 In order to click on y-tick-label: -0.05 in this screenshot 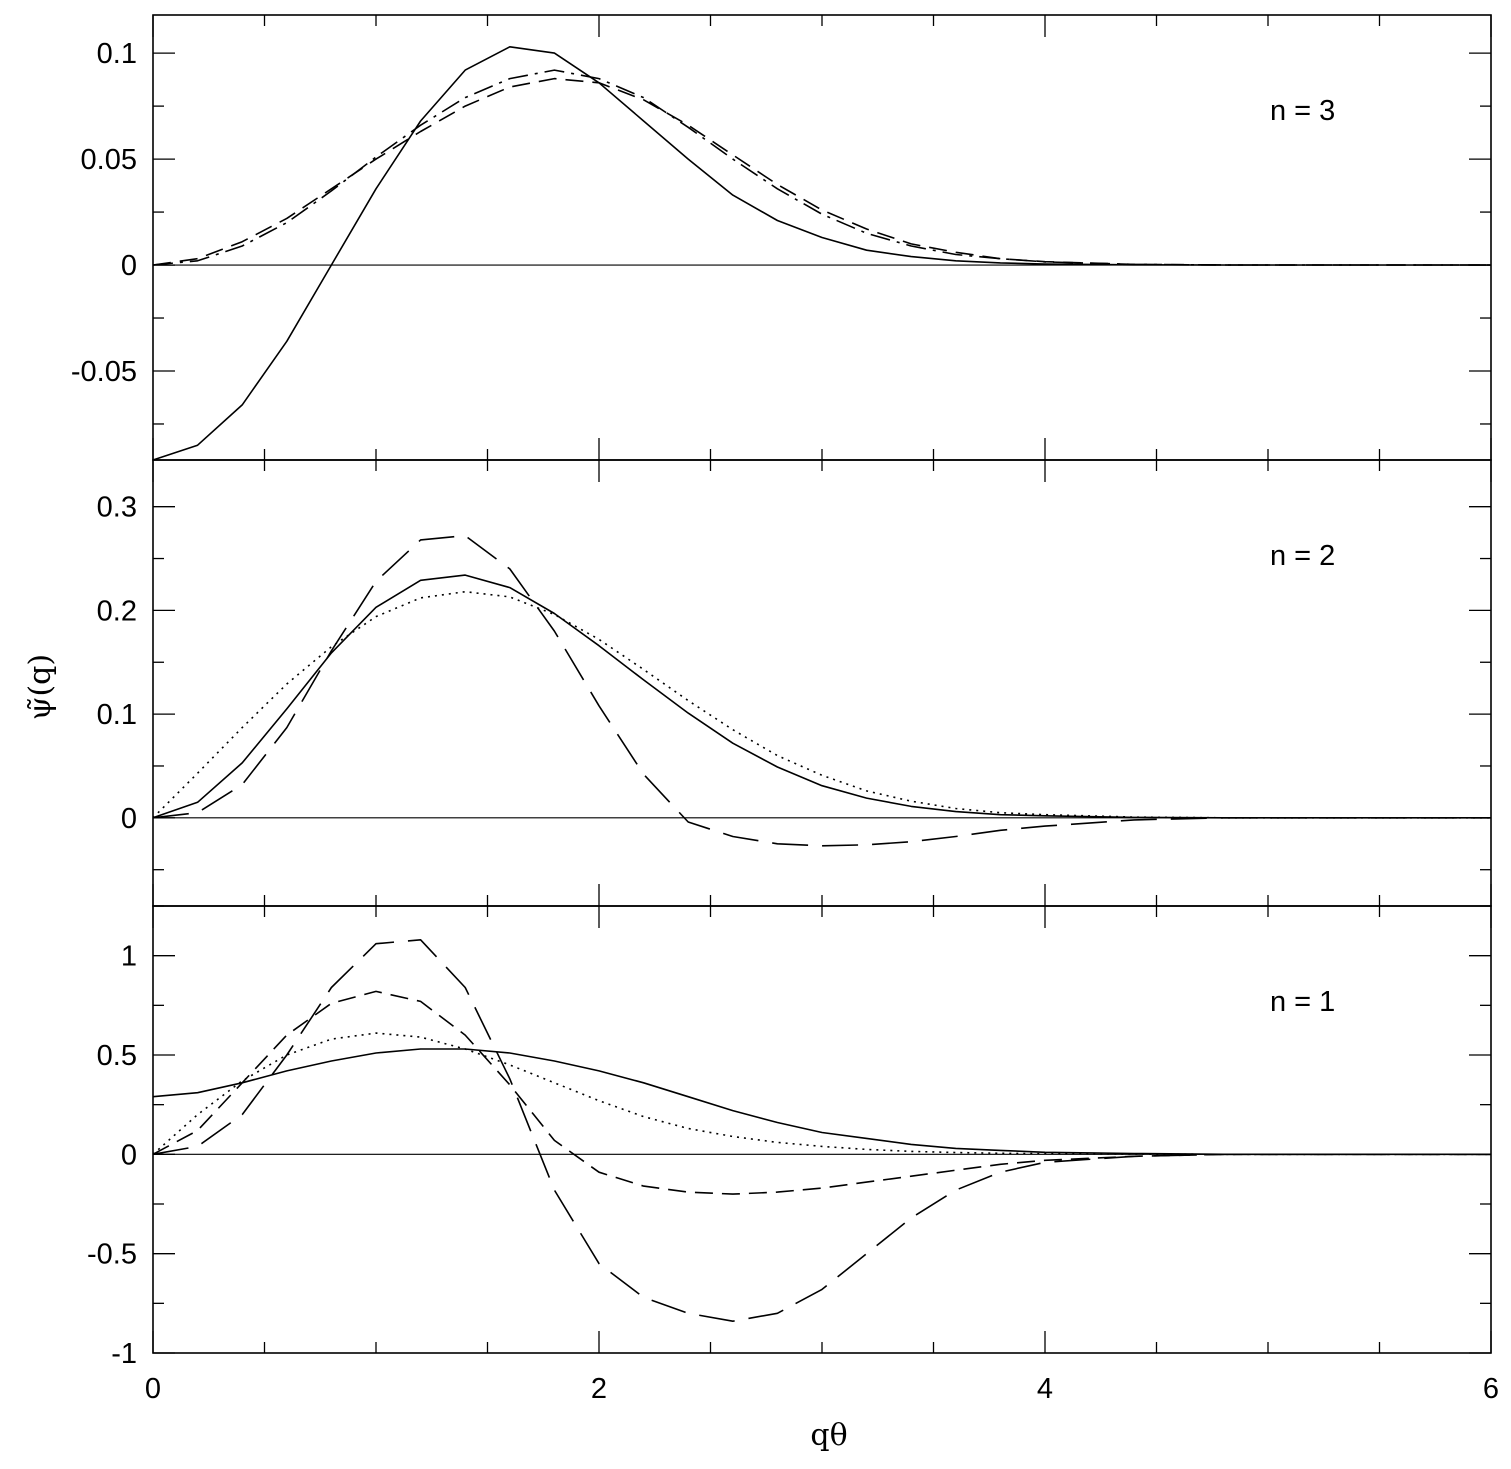, I will do `click(104, 372)`.